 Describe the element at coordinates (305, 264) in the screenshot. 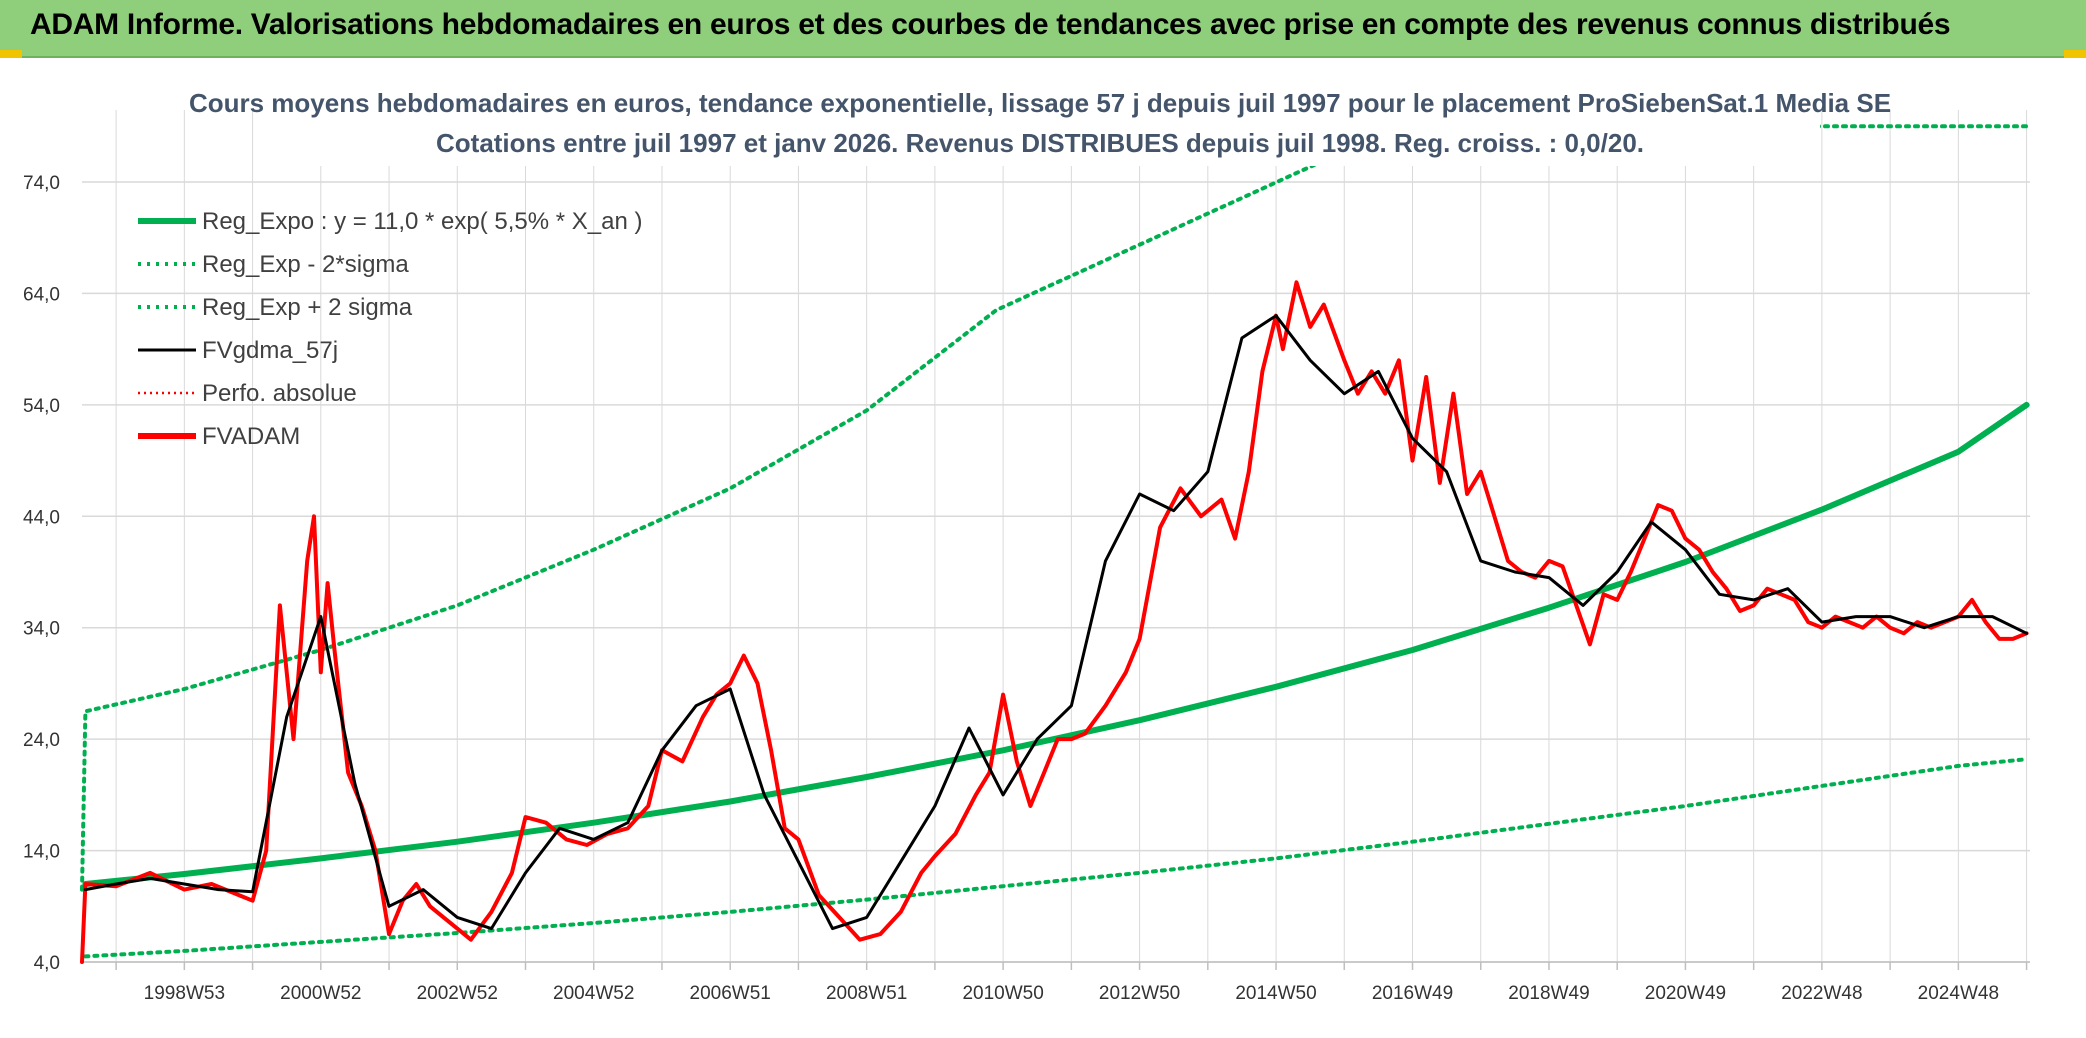

I see `legend-entry: Reg_Exp - 2*sigma` at that location.